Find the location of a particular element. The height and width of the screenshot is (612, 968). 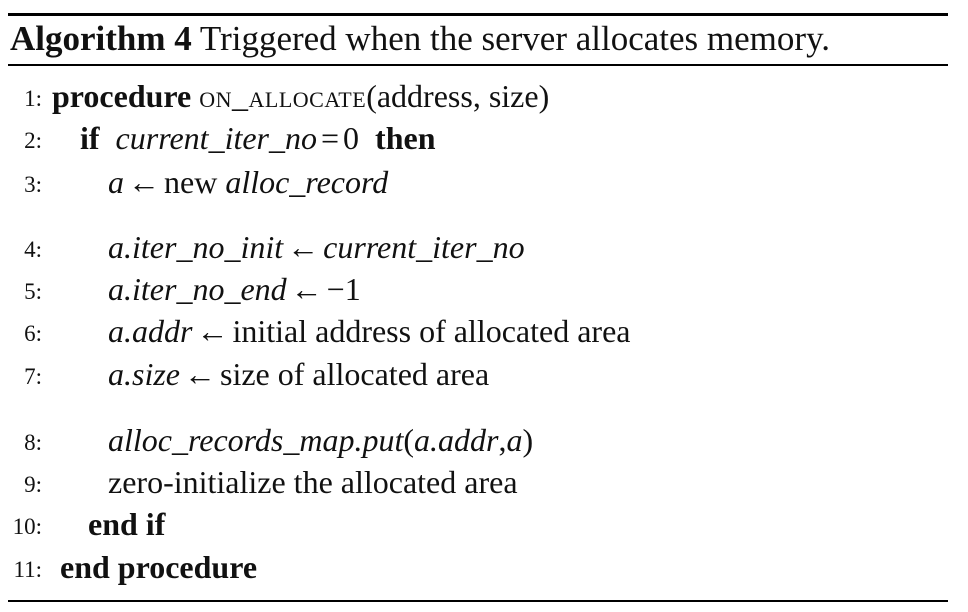

bottom-rule is located at coordinates (478, 601).